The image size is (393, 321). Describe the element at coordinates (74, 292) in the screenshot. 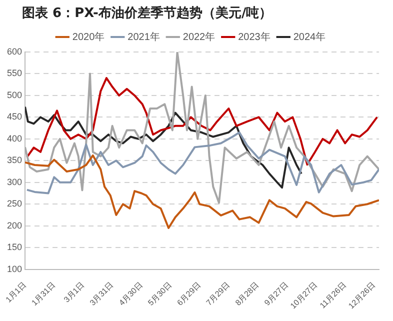

I see `x-tick-label: 3月1日` at that location.